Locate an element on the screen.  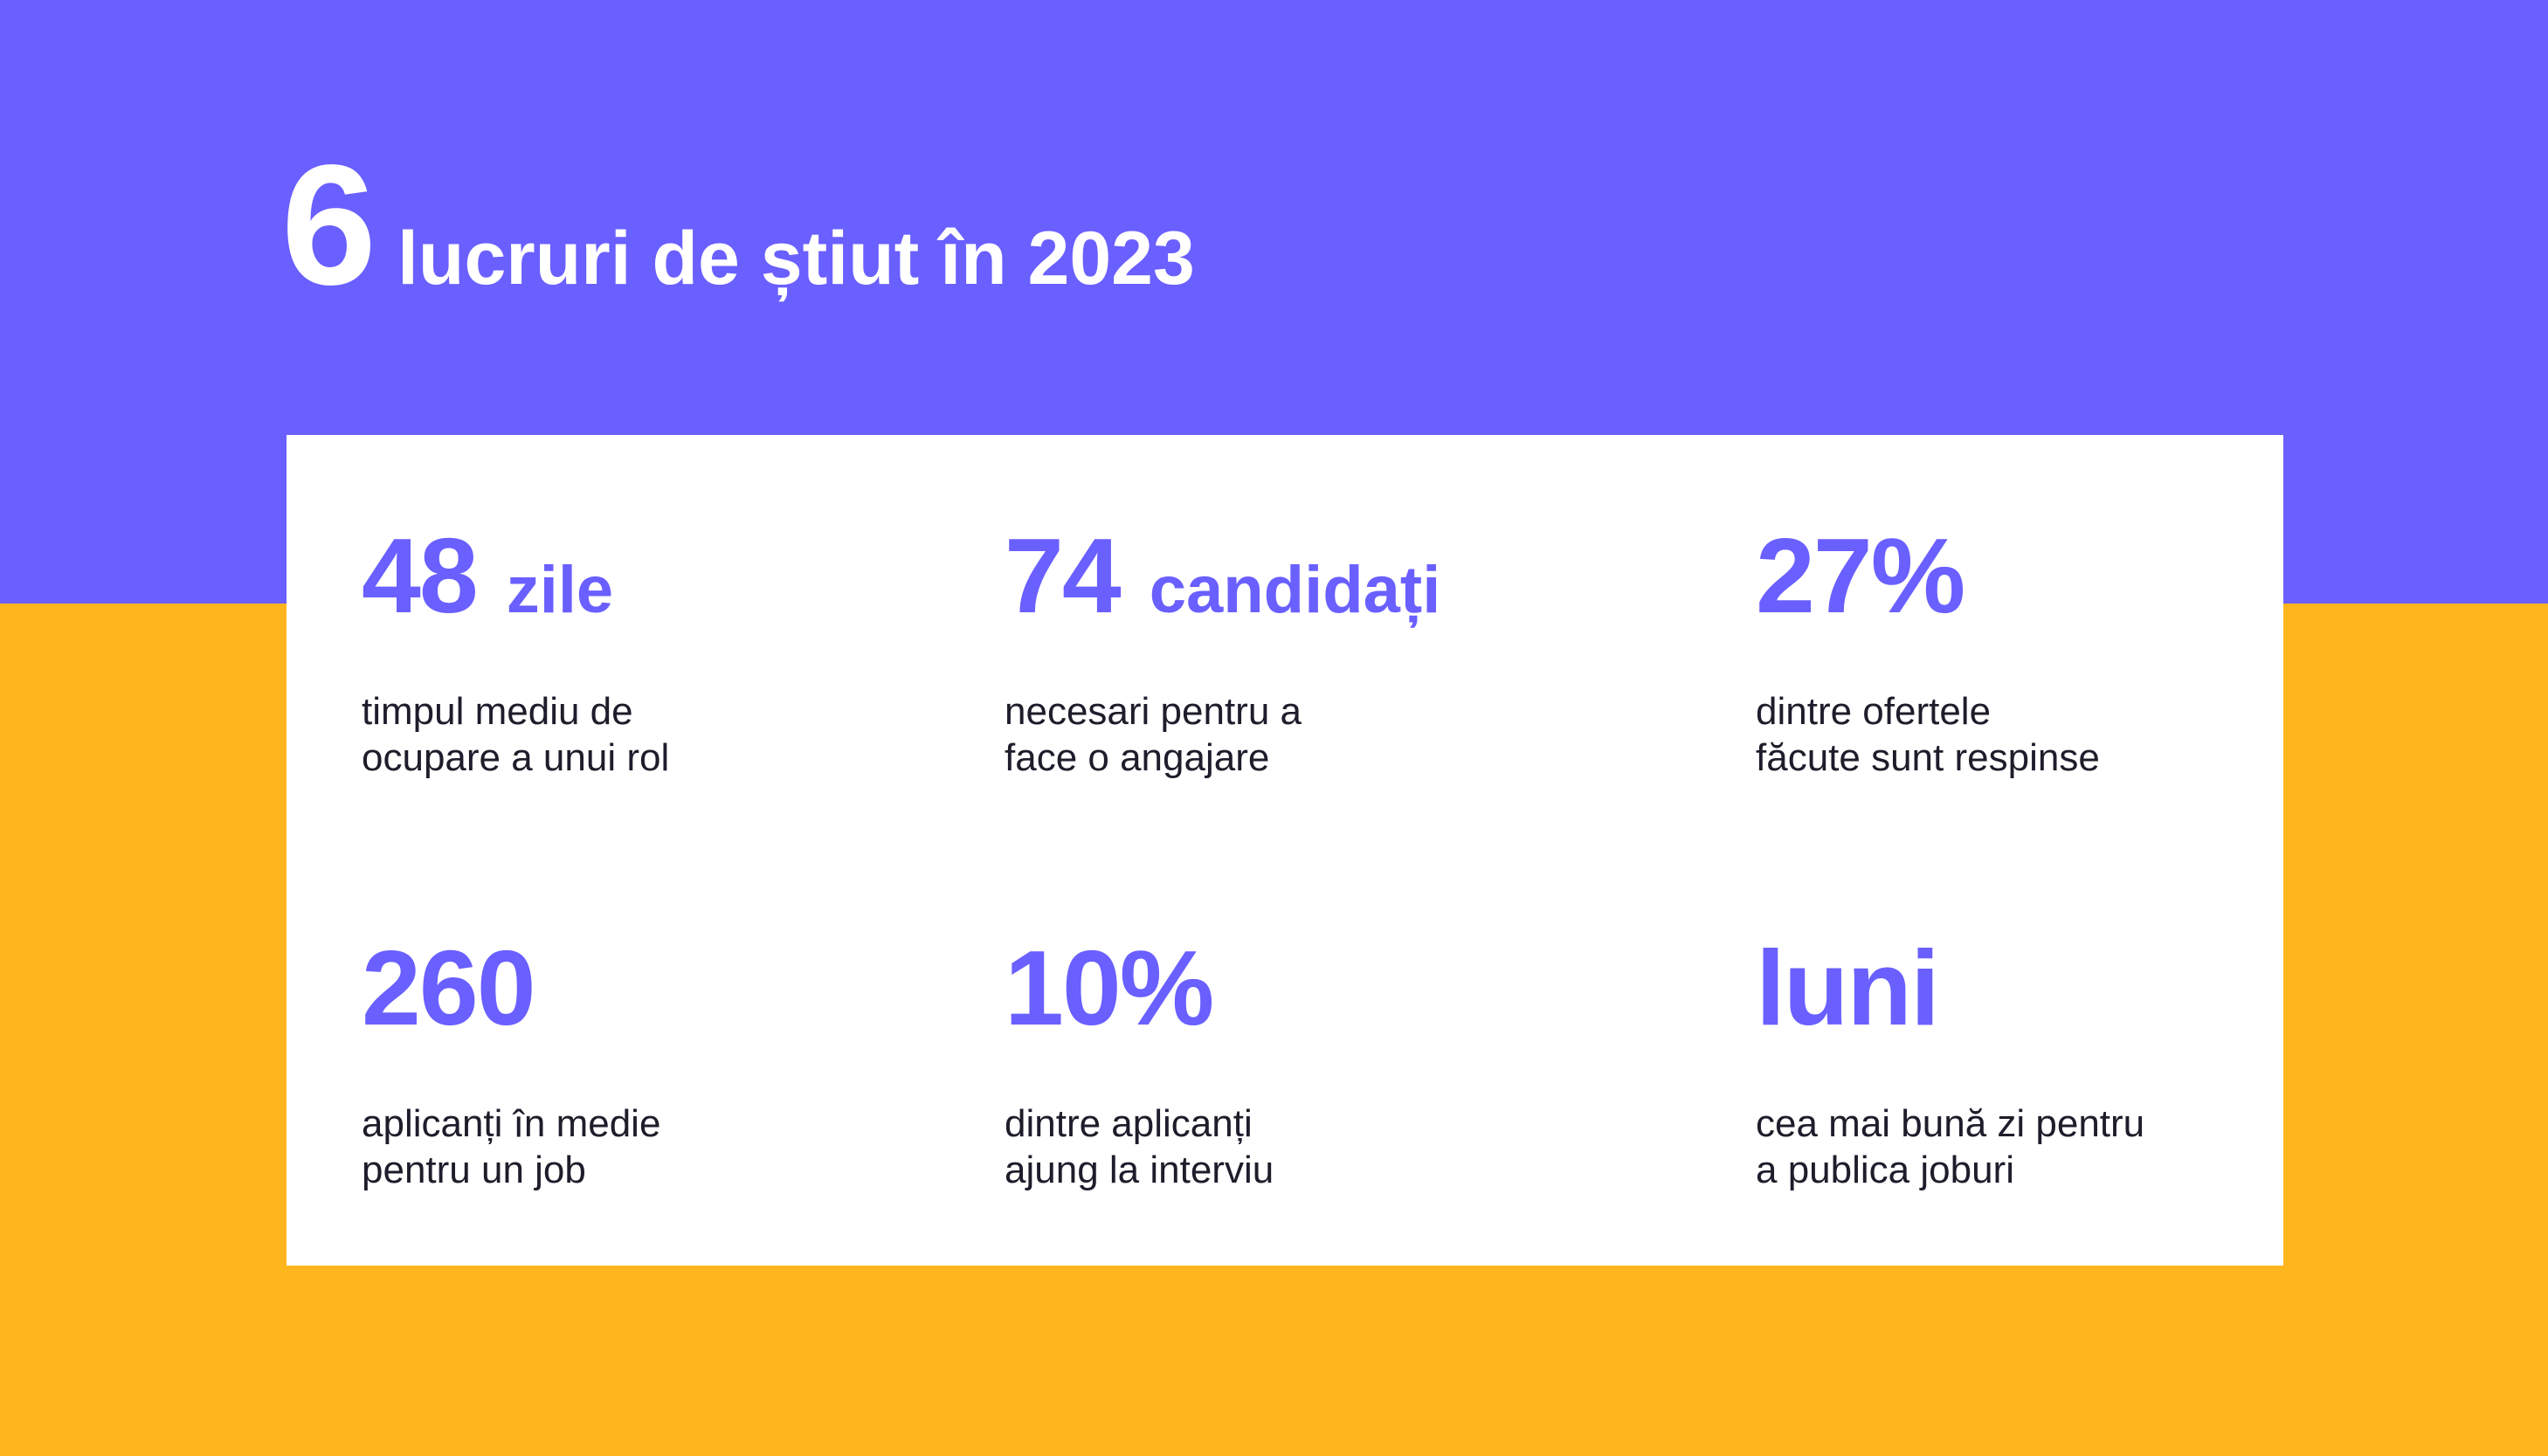
stat-description-line: ocupare a unui rol is located at coordinates (516, 757).